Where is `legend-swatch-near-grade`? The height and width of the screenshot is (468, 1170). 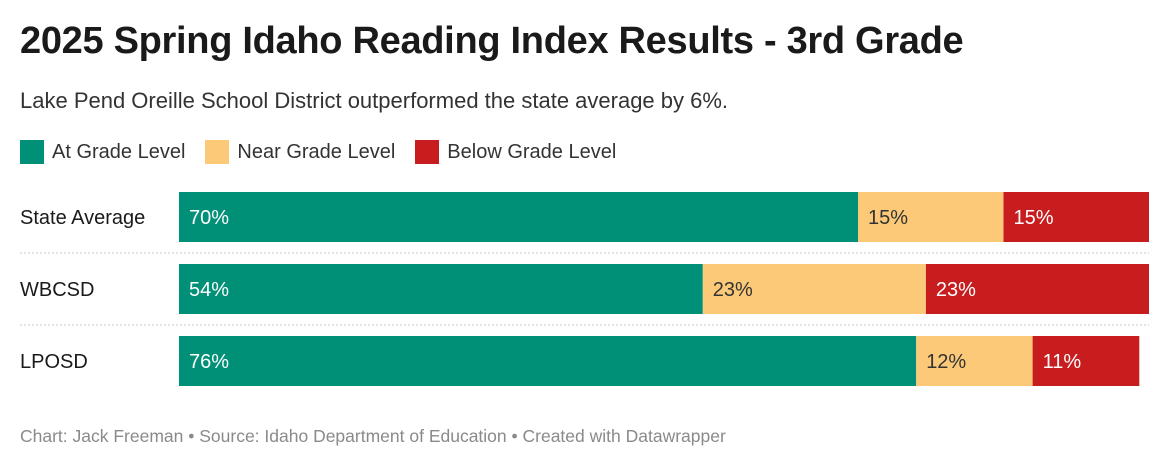 legend-swatch-near-grade is located at coordinates (217, 152).